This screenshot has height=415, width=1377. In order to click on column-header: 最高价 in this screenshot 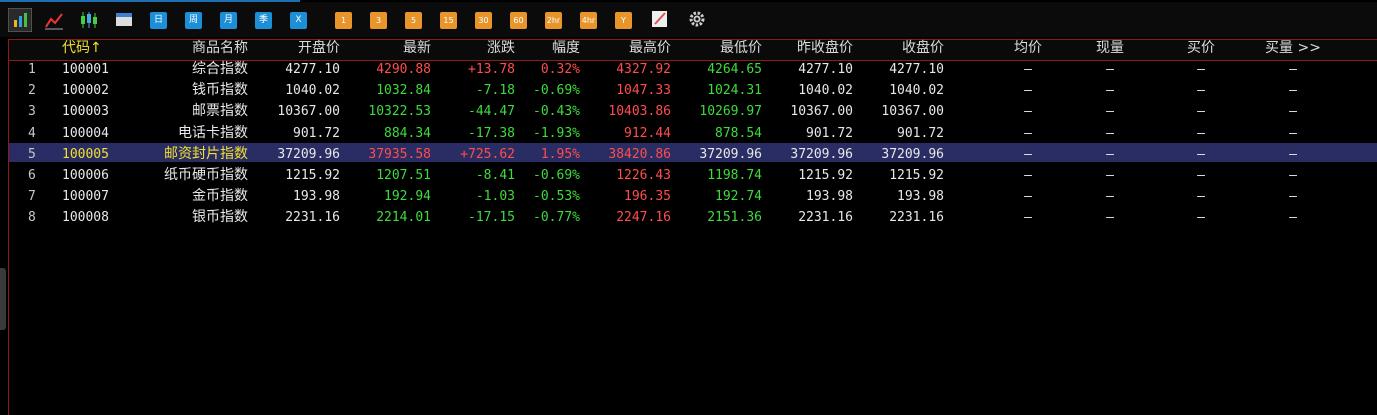, I will do `click(650, 48)`.